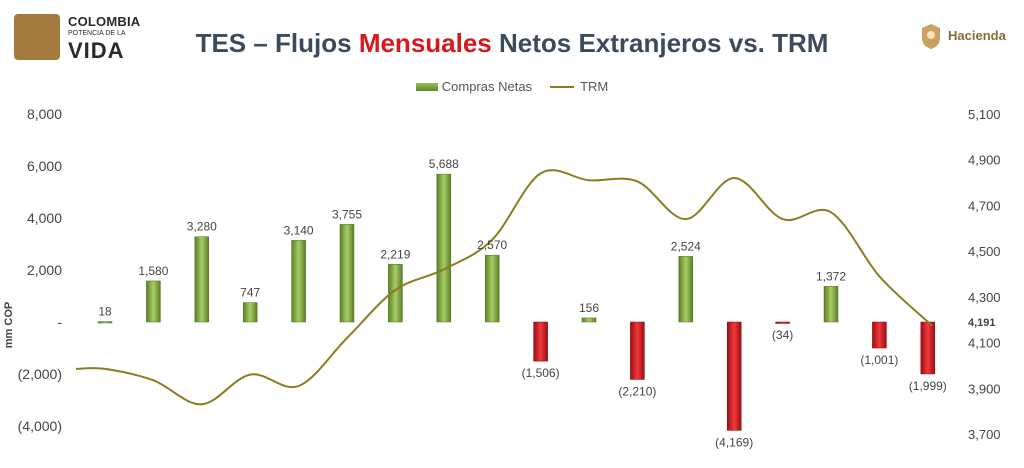 The image size is (1024, 468). I want to click on right-axis: 3,700 3,900 4,100 4,300 4,500 4,700 4,900 5,100, so click(984, 274).